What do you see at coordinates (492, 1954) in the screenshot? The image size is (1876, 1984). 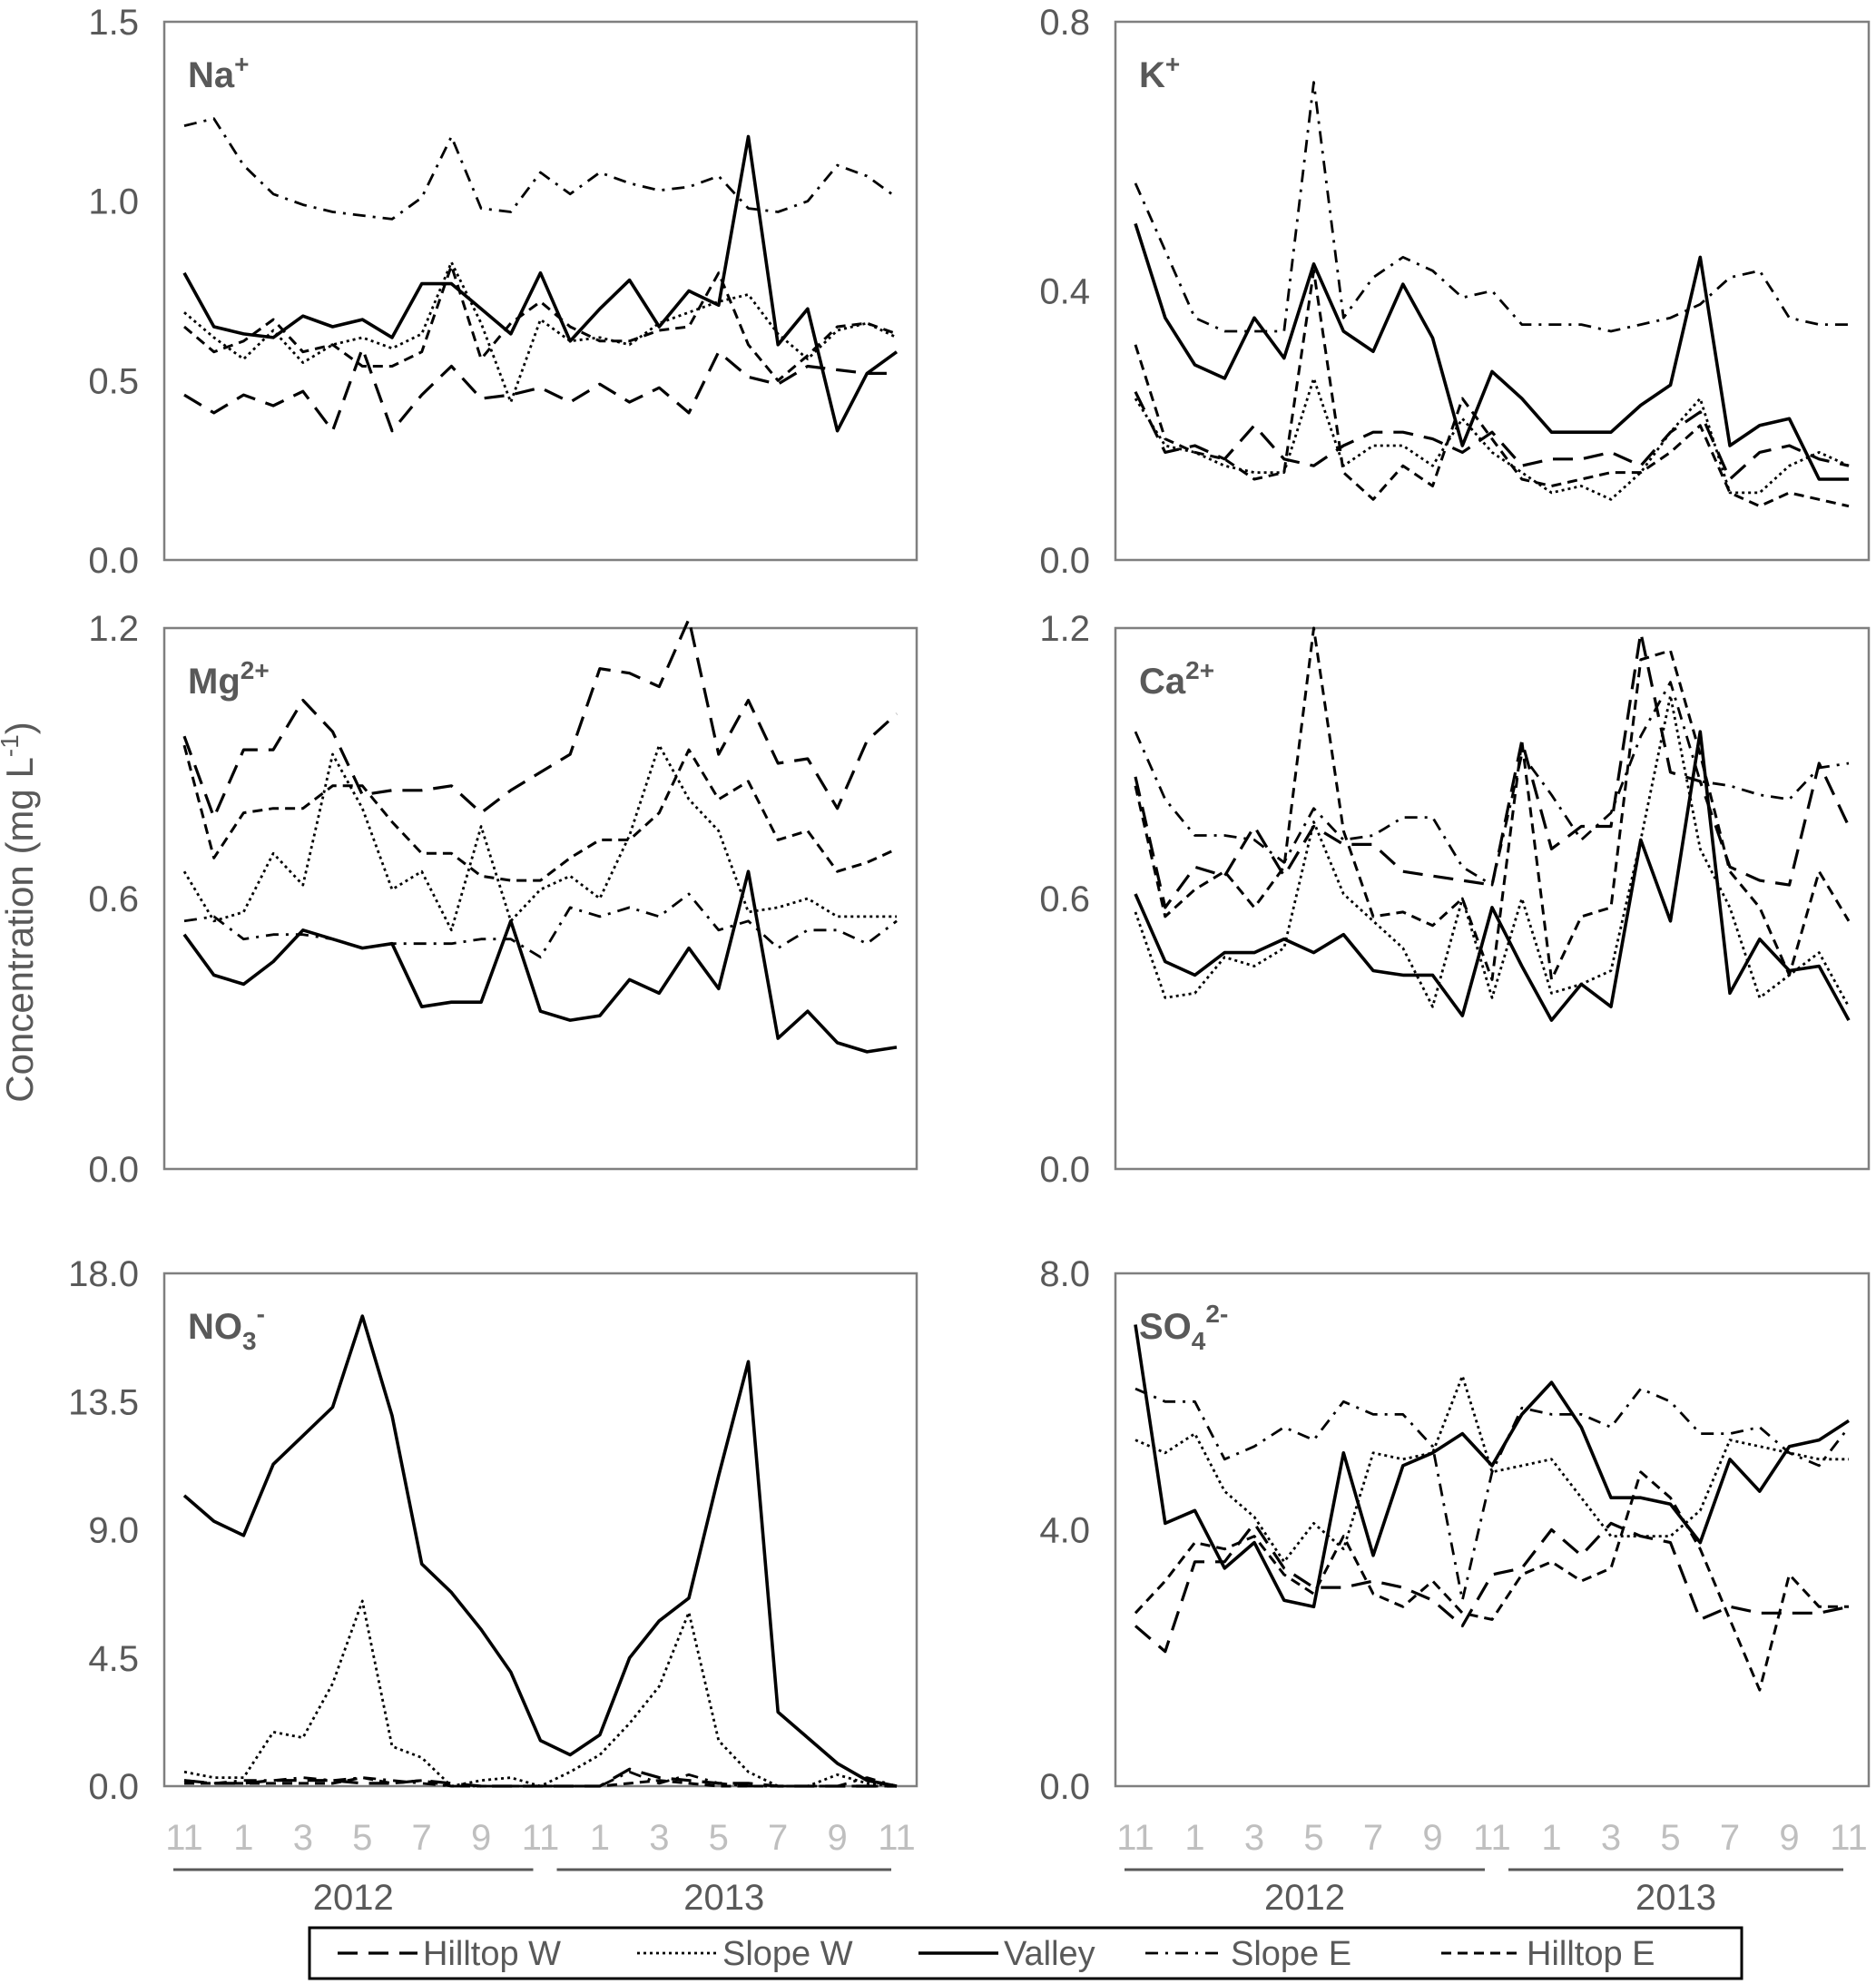 I see `legend-label: Hilltop W` at bounding box center [492, 1954].